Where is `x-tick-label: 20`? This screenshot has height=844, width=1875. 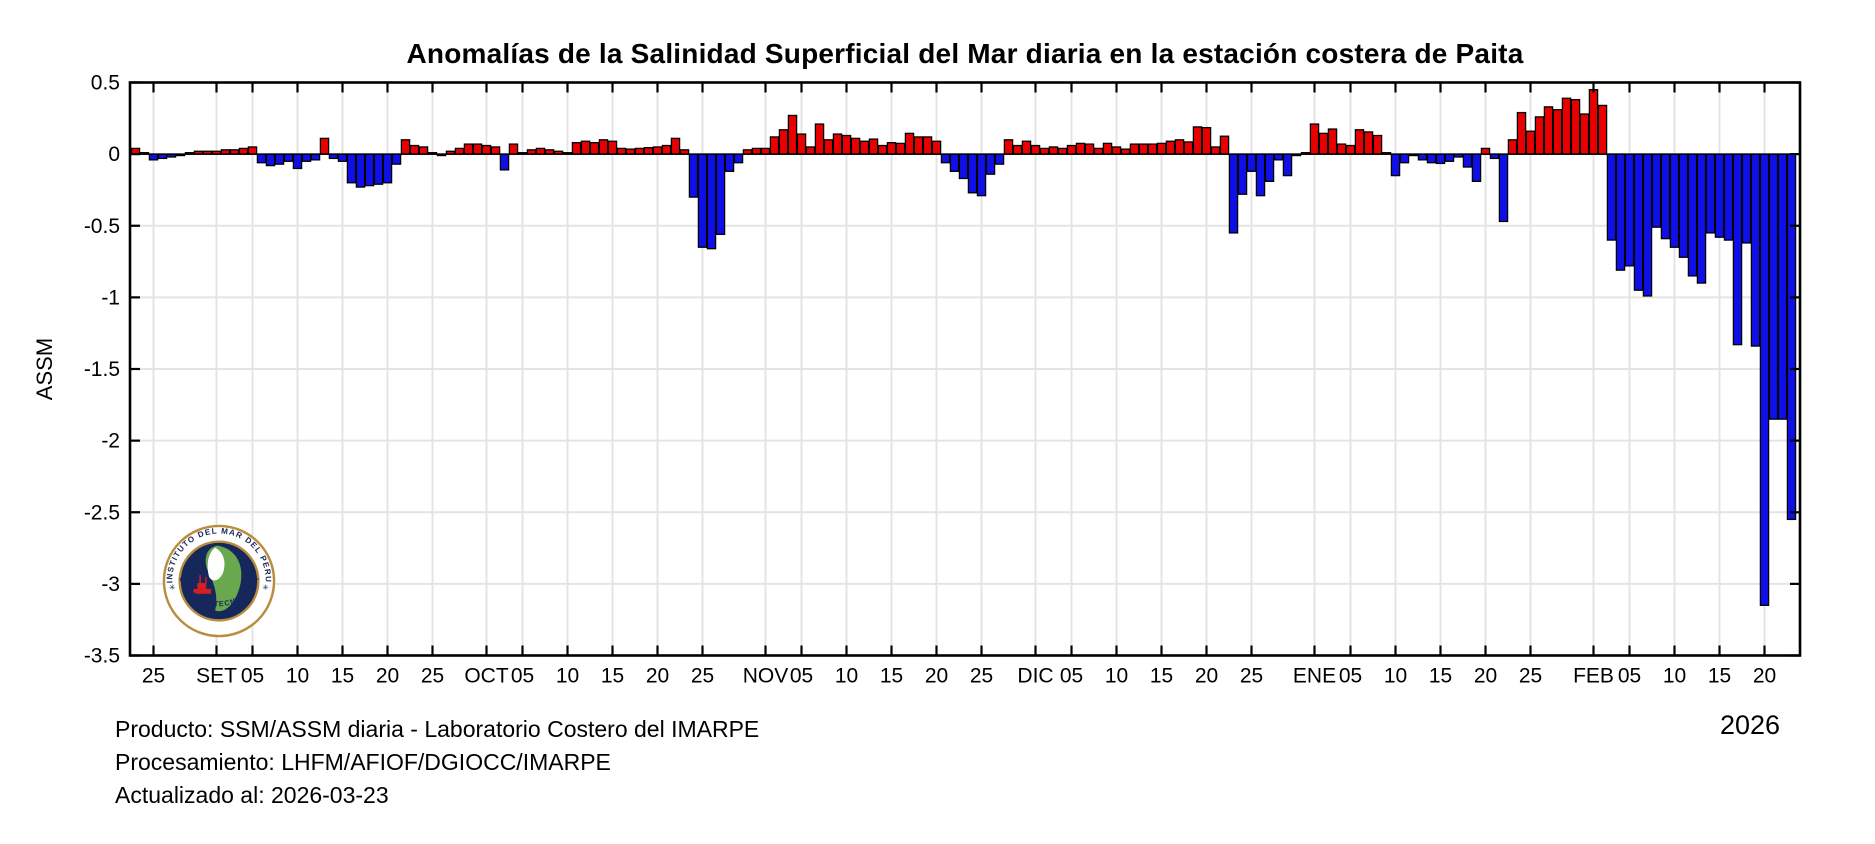
x-tick-label: 20 is located at coordinates (657, 676).